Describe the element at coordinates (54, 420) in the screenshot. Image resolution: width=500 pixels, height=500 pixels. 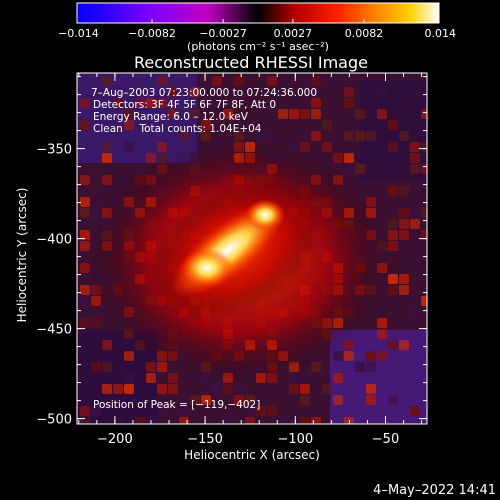
I see `y-tick-label: −500` at that location.